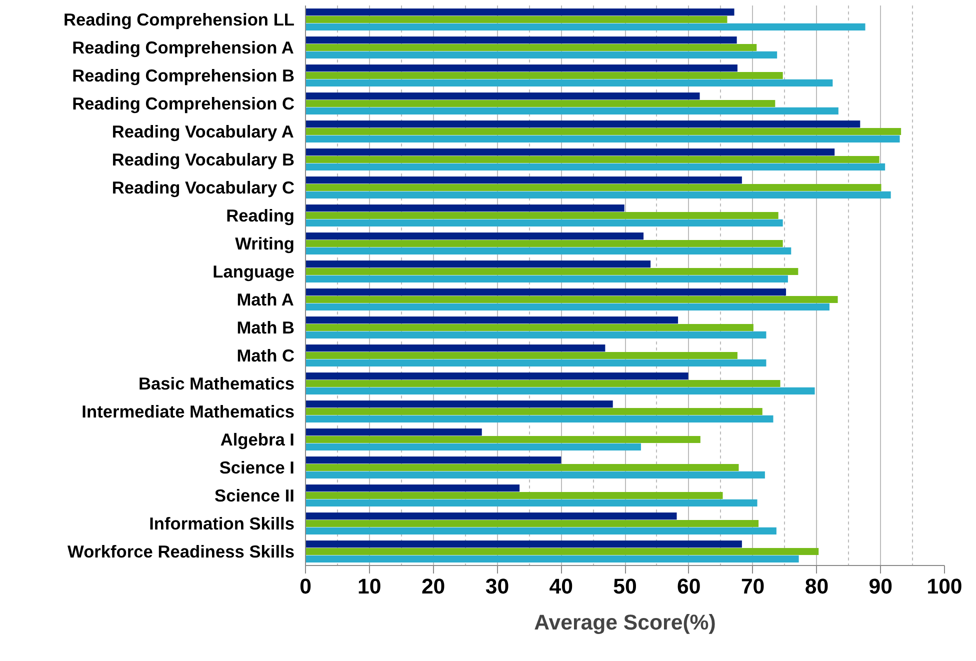  Describe the element at coordinates (257, 440) in the screenshot. I see `y-tick-label: Algebra I` at that location.